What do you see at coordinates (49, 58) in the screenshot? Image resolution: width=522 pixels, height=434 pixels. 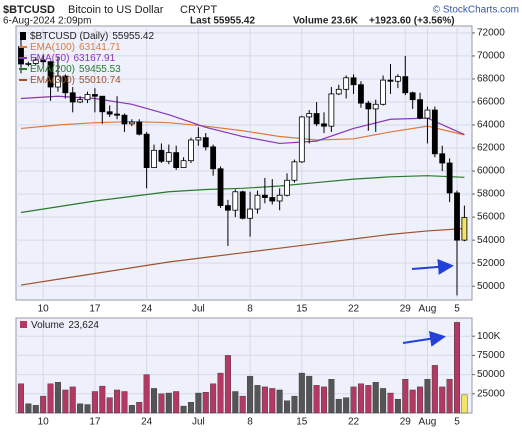 I see `legend-label: EMA(50)` at bounding box center [49, 58].